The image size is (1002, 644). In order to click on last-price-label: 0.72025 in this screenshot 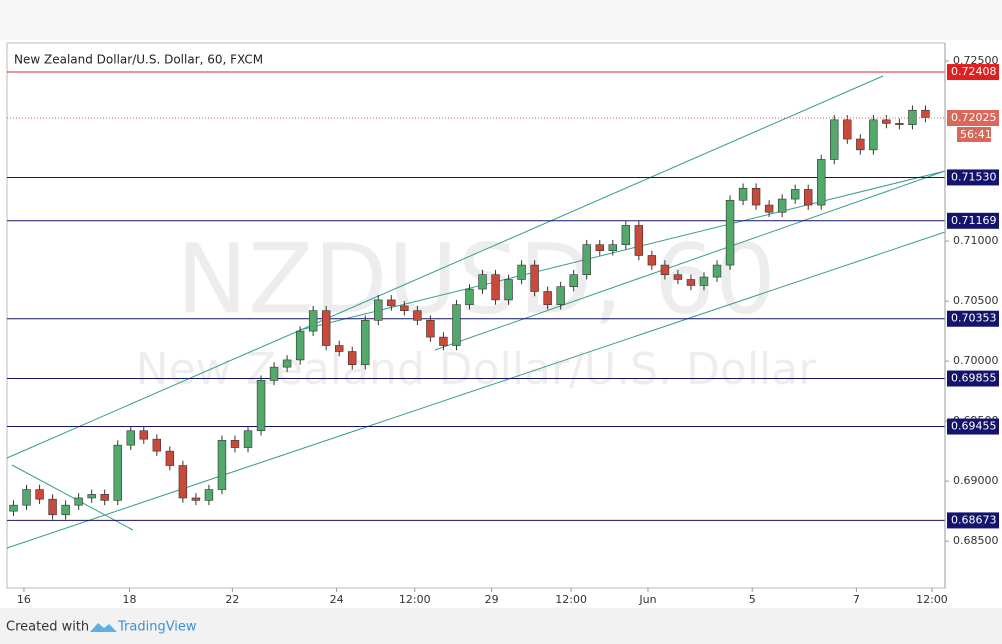, I will do `click(974, 117)`.